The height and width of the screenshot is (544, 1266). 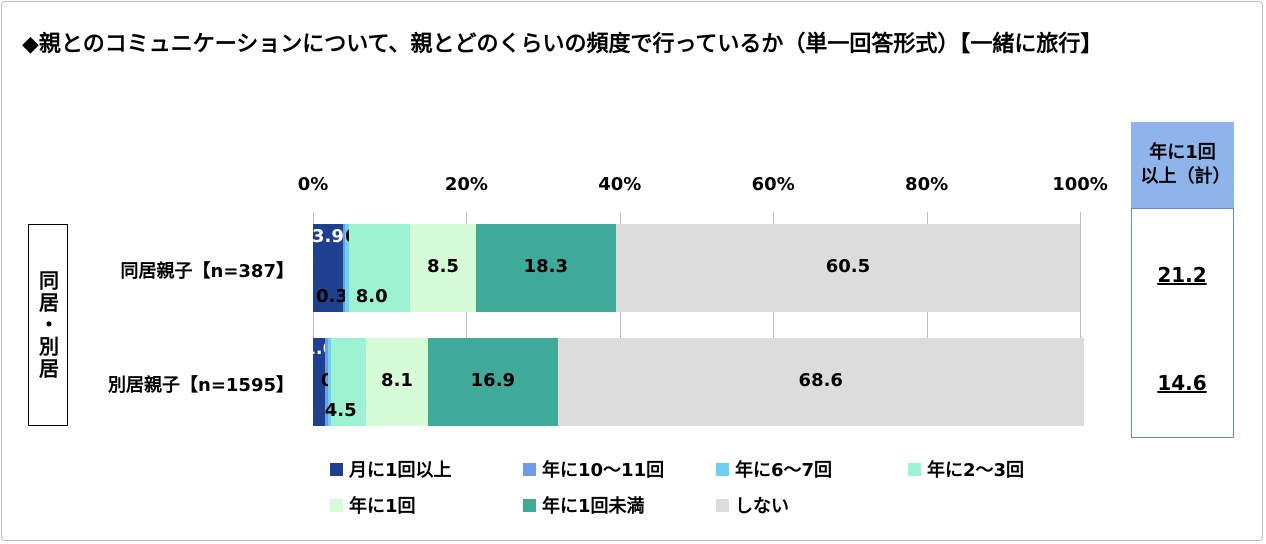 I want to click on summary-header: 年に1回以上（計）, so click(x=1182, y=165).